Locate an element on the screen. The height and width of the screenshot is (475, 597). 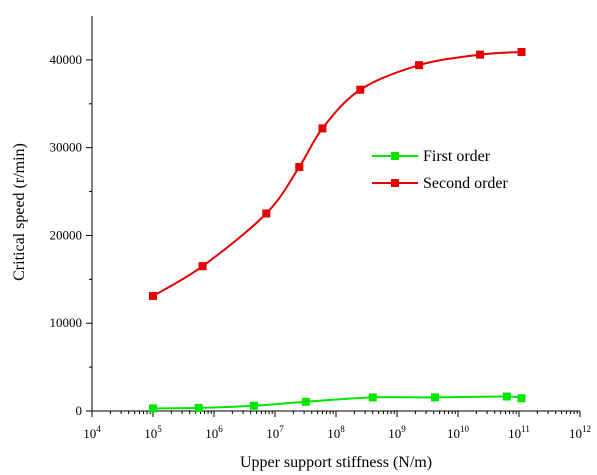
y-axis-title: Critical speed (r/min) is located at coordinates (19, 212).